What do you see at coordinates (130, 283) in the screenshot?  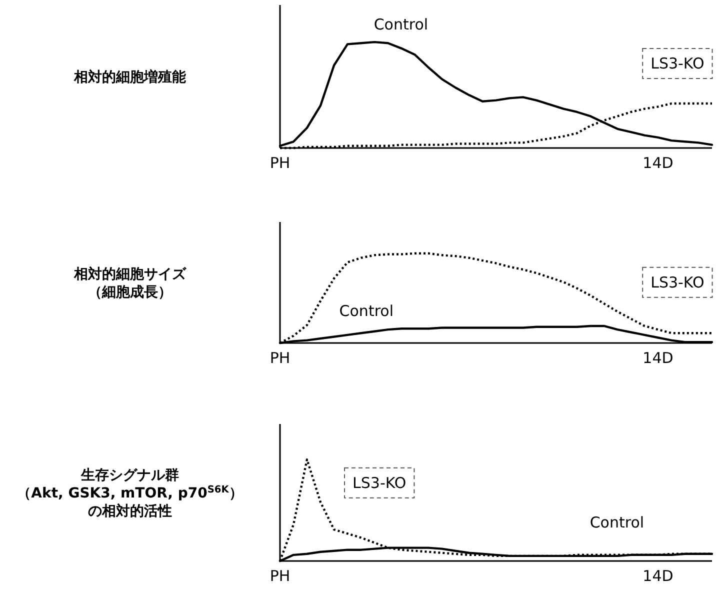 I see `y-axis-title: 相対的細胞サイズ（細胞成長）` at bounding box center [130, 283].